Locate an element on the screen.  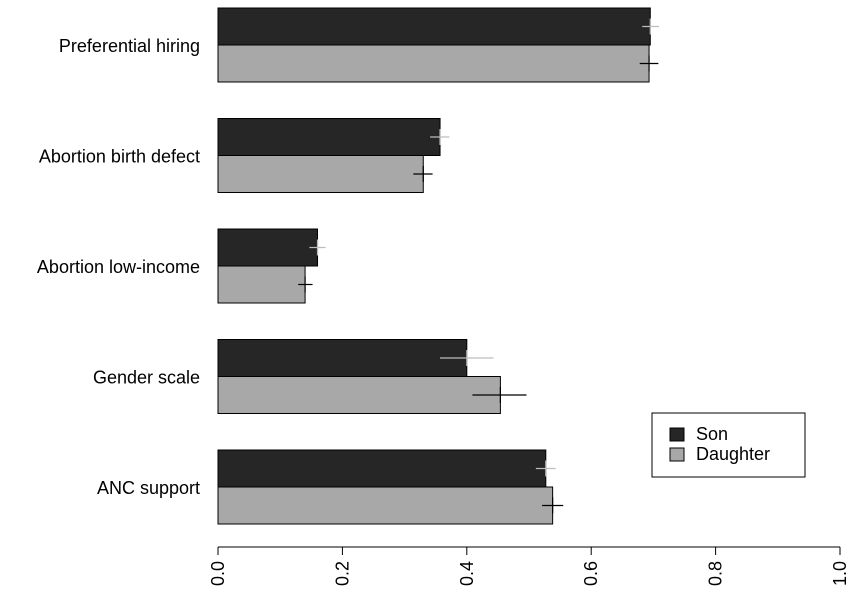
legend-label-daughter: Daughter is located at coordinates (733, 454).